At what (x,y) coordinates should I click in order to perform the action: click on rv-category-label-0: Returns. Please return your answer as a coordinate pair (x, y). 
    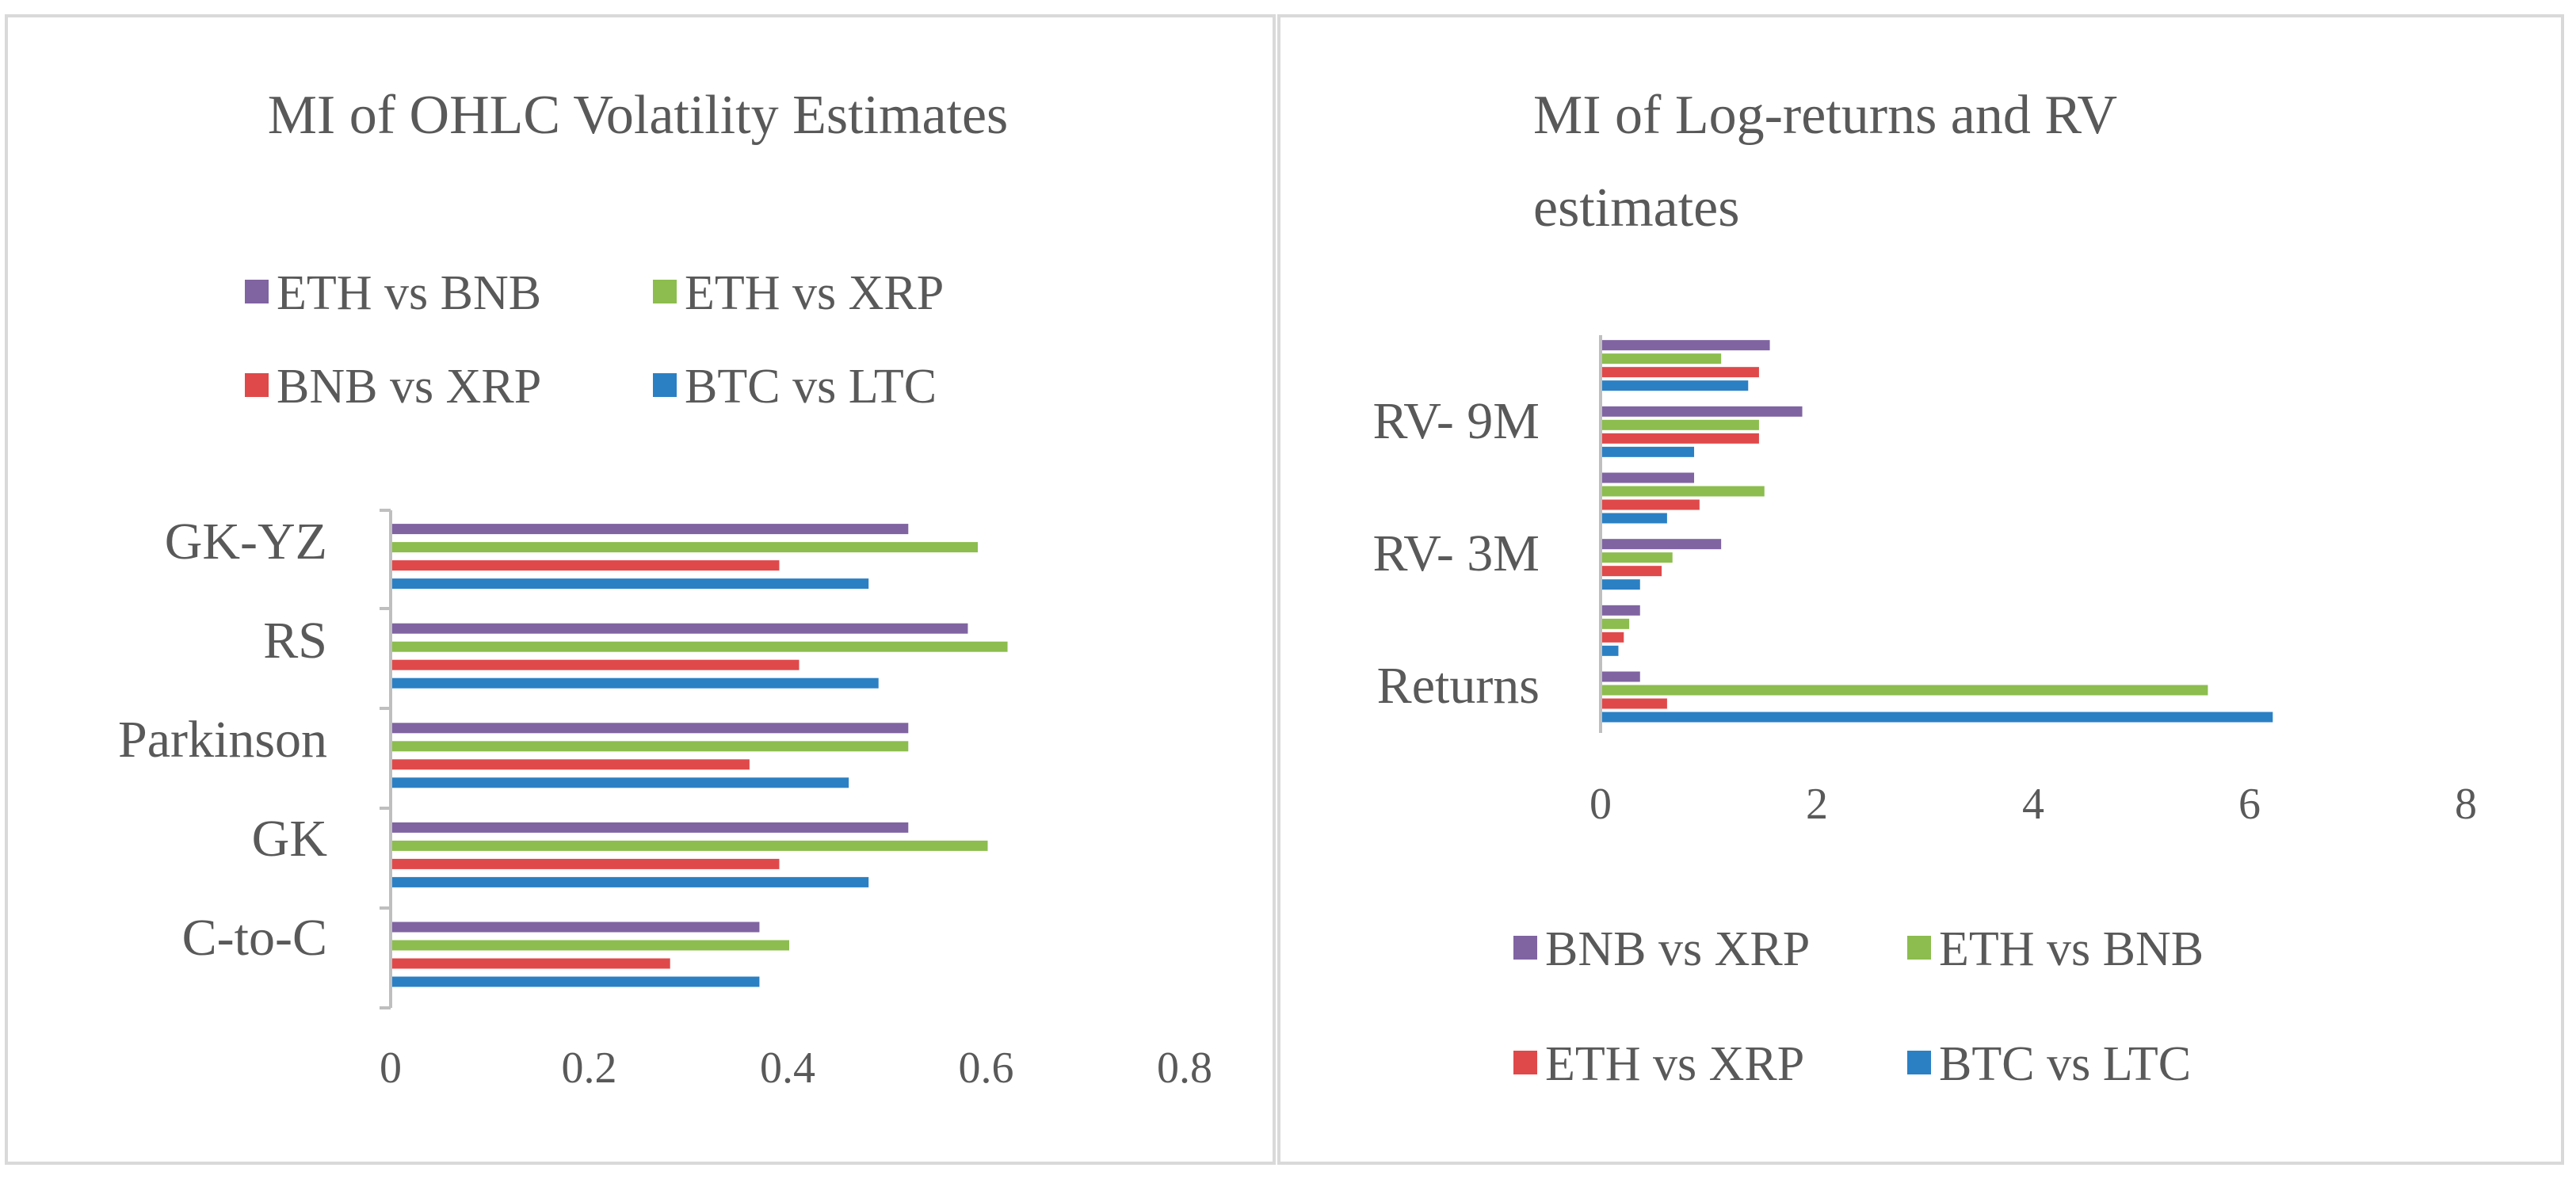
    Looking at the image, I should click on (1458, 686).